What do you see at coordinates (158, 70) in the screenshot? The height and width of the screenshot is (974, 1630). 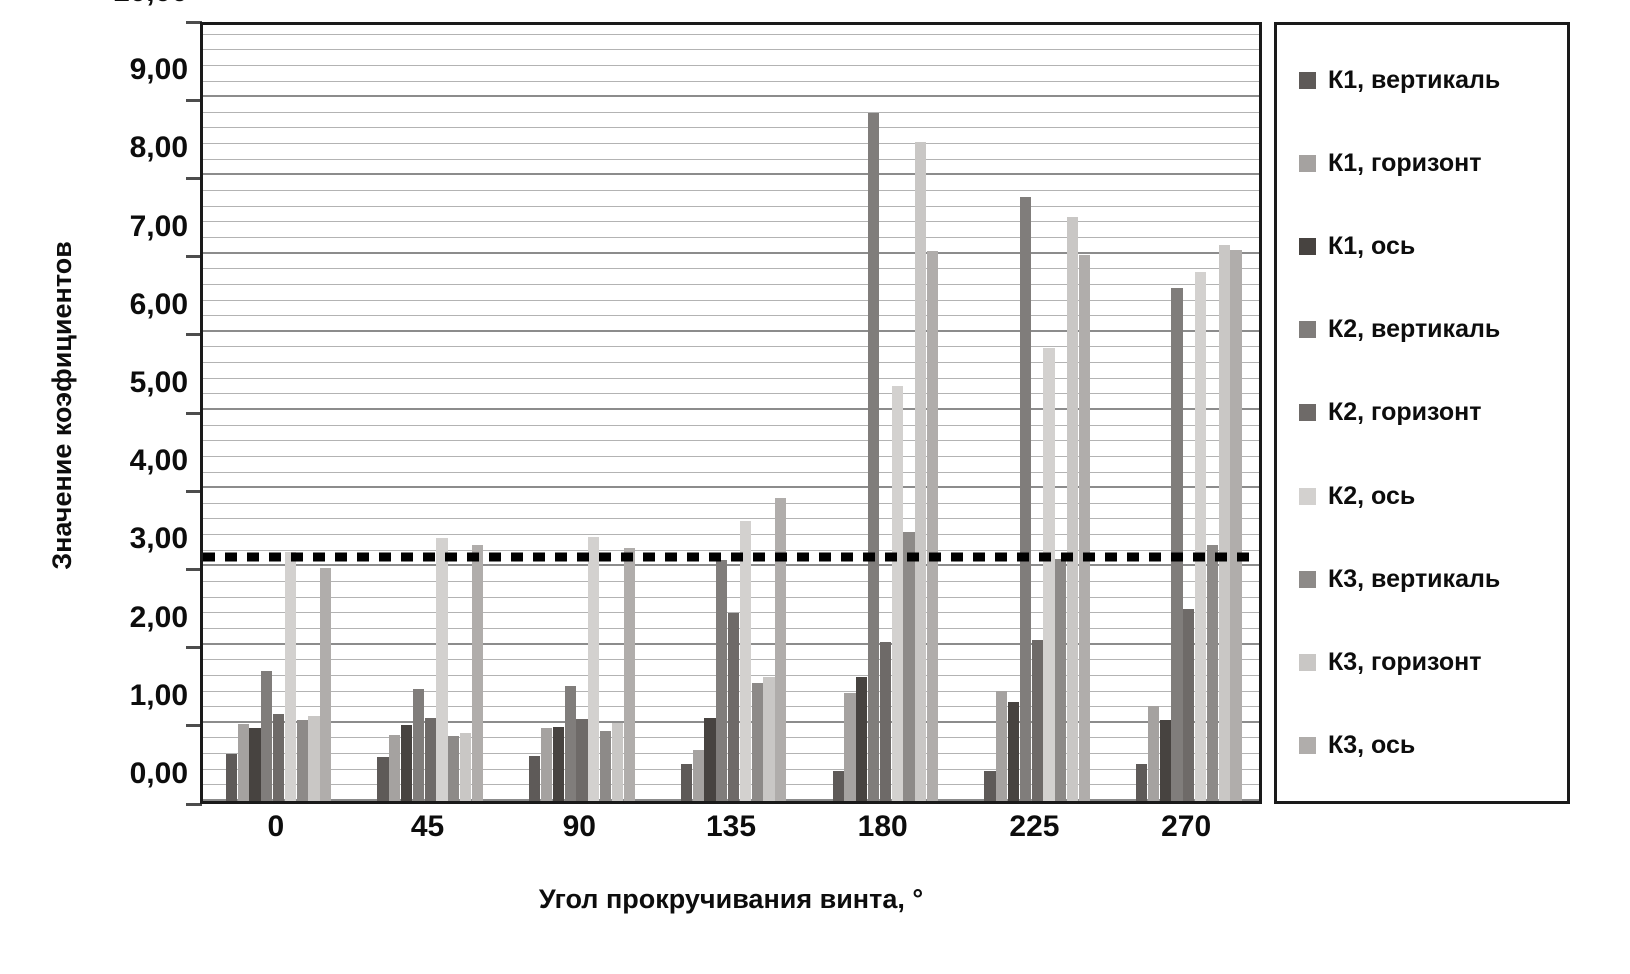 I see `y-axis-tick-label: 9,00` at bounding box center [158, 70].